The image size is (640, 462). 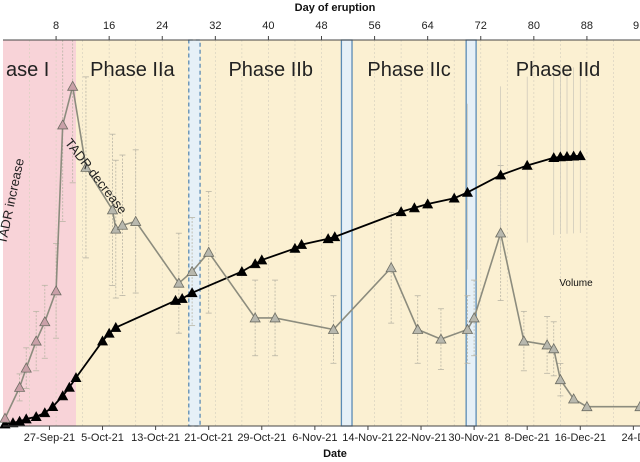 I want to click on top-axis-tick-label: 16, so click(x=109, y=26).